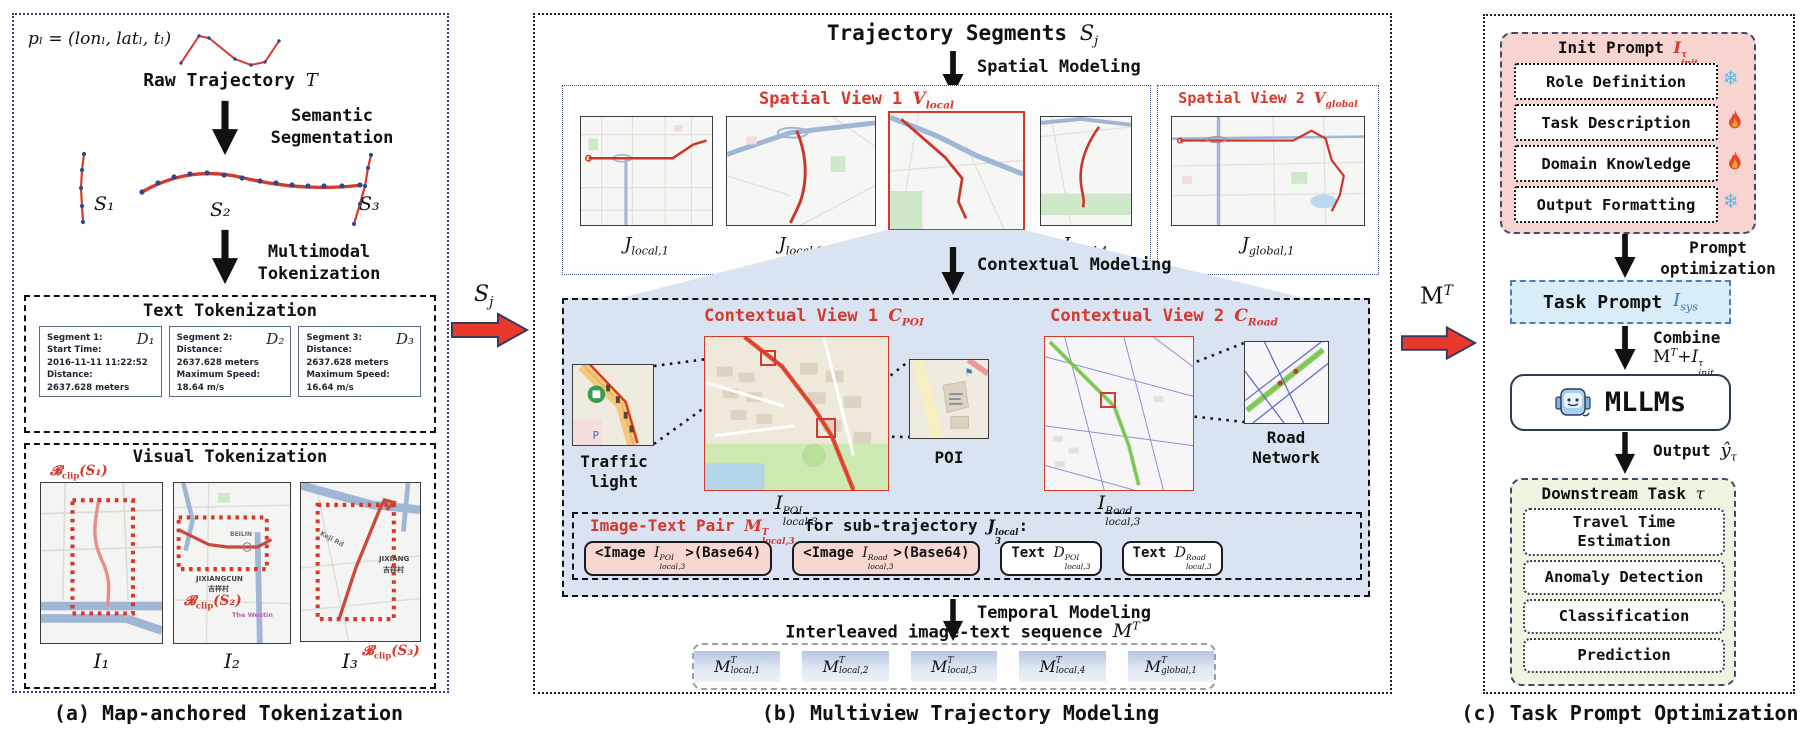 Image resolution: width=1800 pixels, height=741 pixels. Describe the element at coordinates (1268, 99) in the screenshot. I see `spatial-view-2-title: Spatial View 2 Vglobal` at that location.